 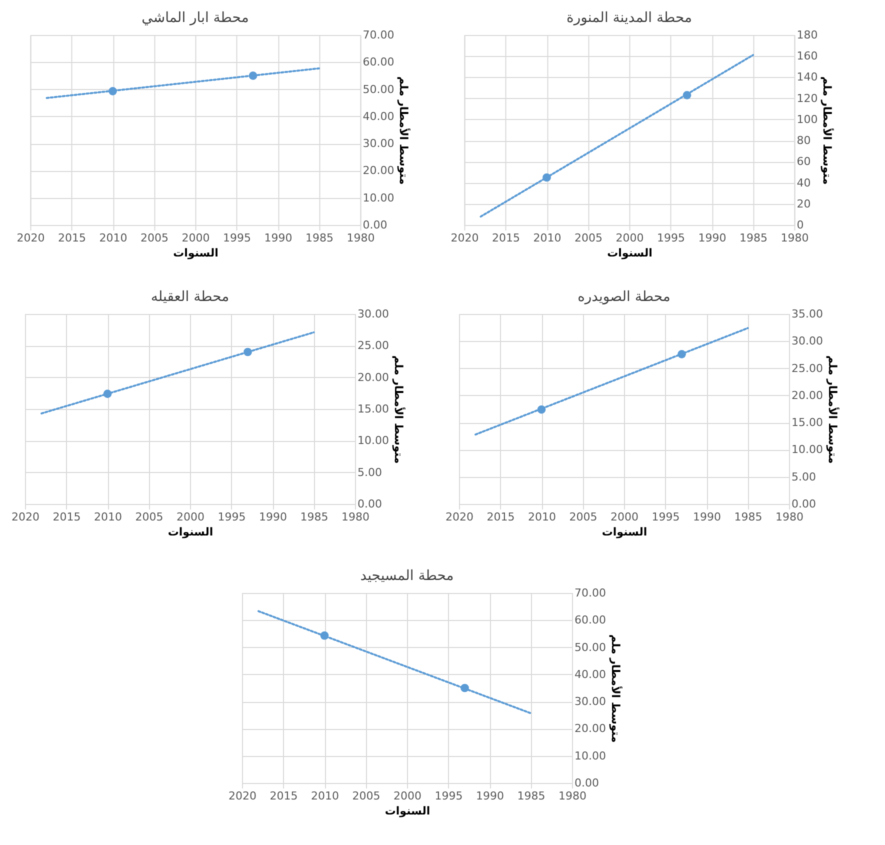 I want to click on y-tick-label: 60, so click(x=803, y=161).